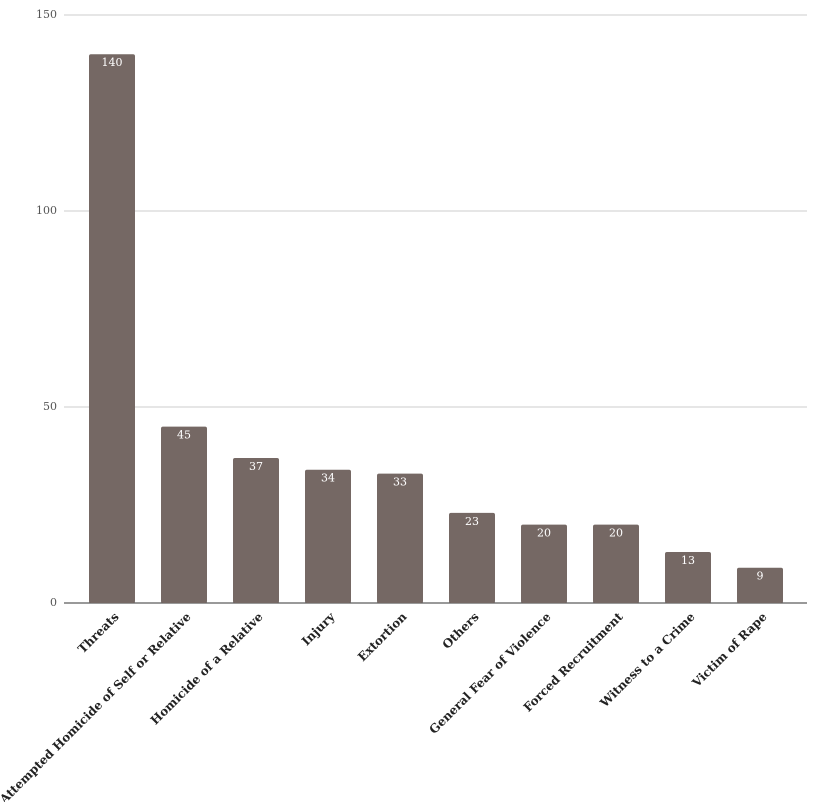 This screenshot has height=802, width=817. I want to click on value-label: 23, so click(472, 521).